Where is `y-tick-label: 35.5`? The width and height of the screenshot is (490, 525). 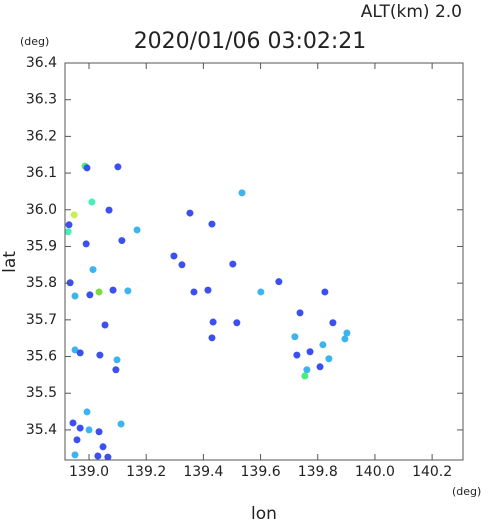 y-tick-label: 35.5 is located at coordinates (41, 393).